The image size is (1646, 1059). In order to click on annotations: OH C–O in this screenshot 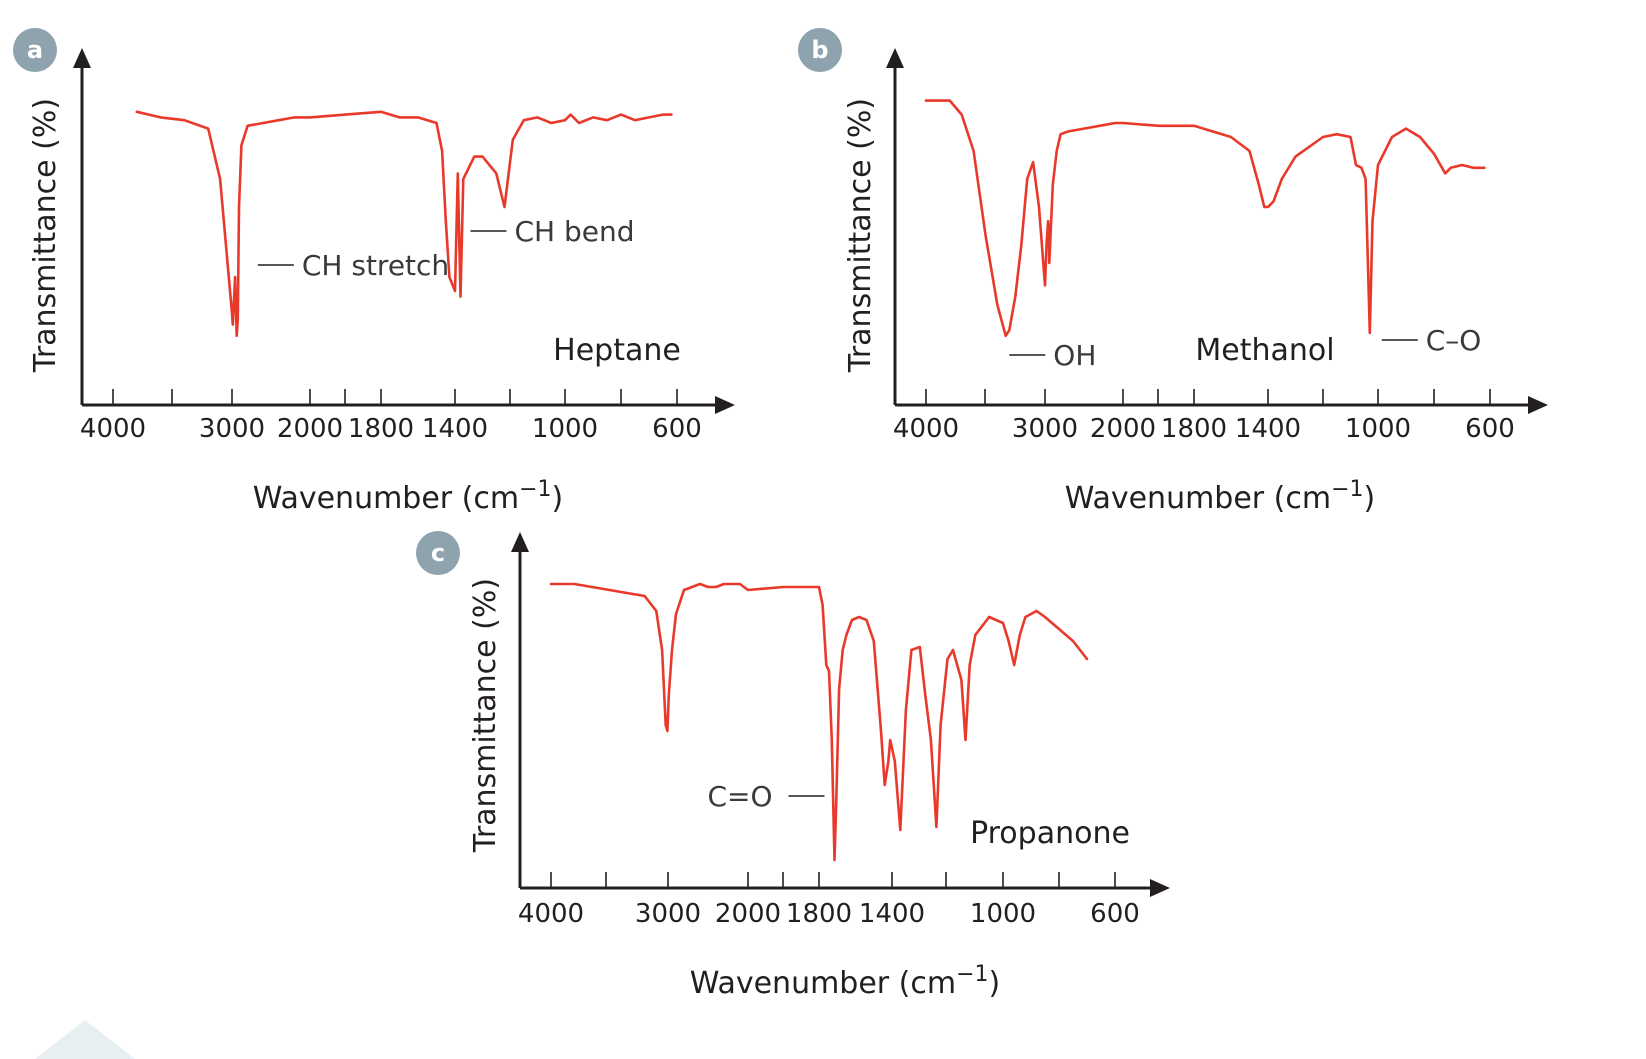, I will do `click(1245, 348)`.